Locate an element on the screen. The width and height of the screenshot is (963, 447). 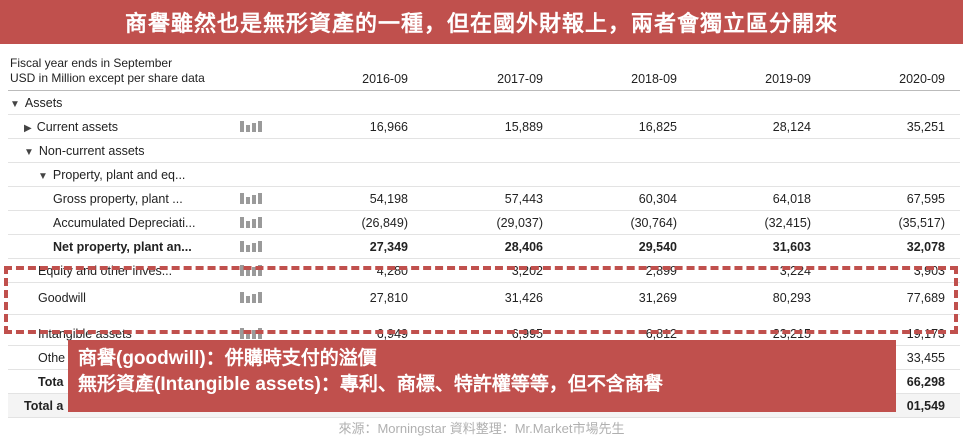
row-label: Intangible assets is located at coordinates (85, 334).